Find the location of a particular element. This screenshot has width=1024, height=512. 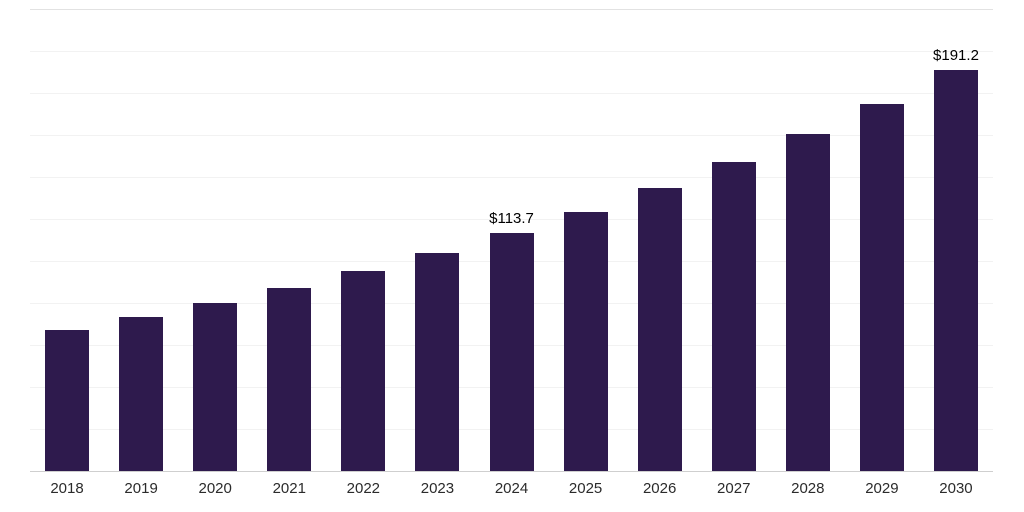

x-tick-label-2028: 2028 is located at coordinates (808, 488).